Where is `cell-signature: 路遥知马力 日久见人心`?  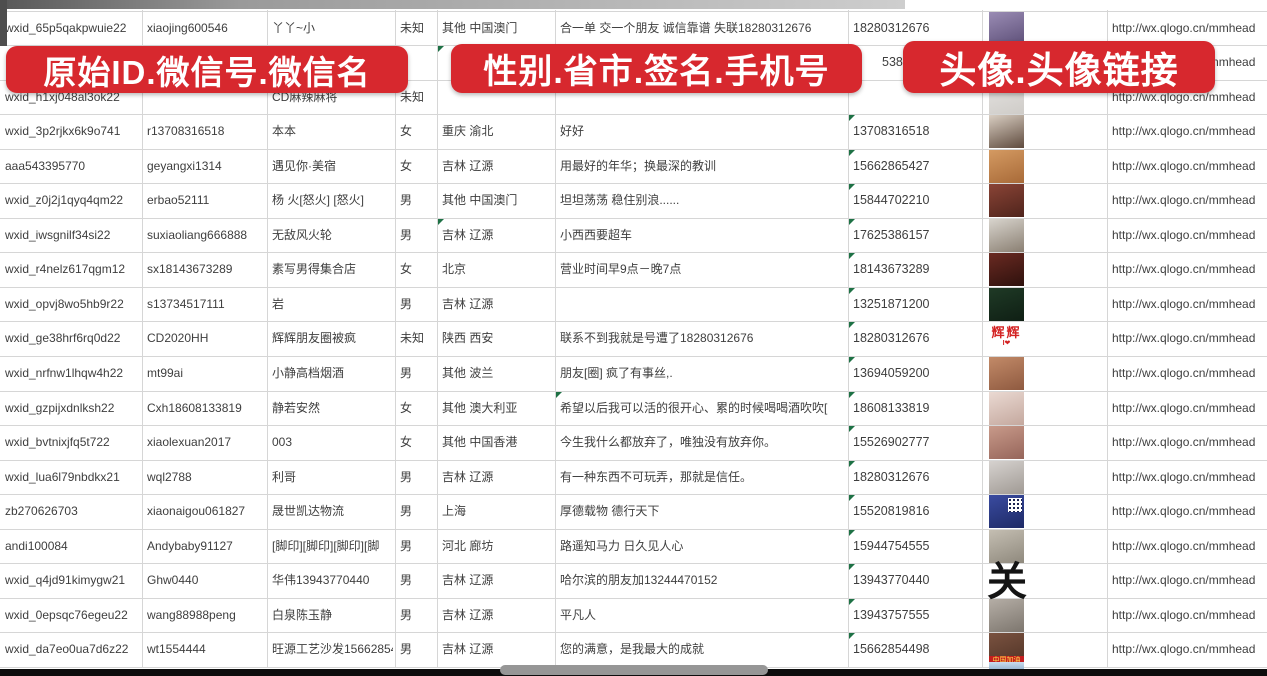
cell-signature: 路遥知马力 日久见人心 is located at coordinates (622, 545).